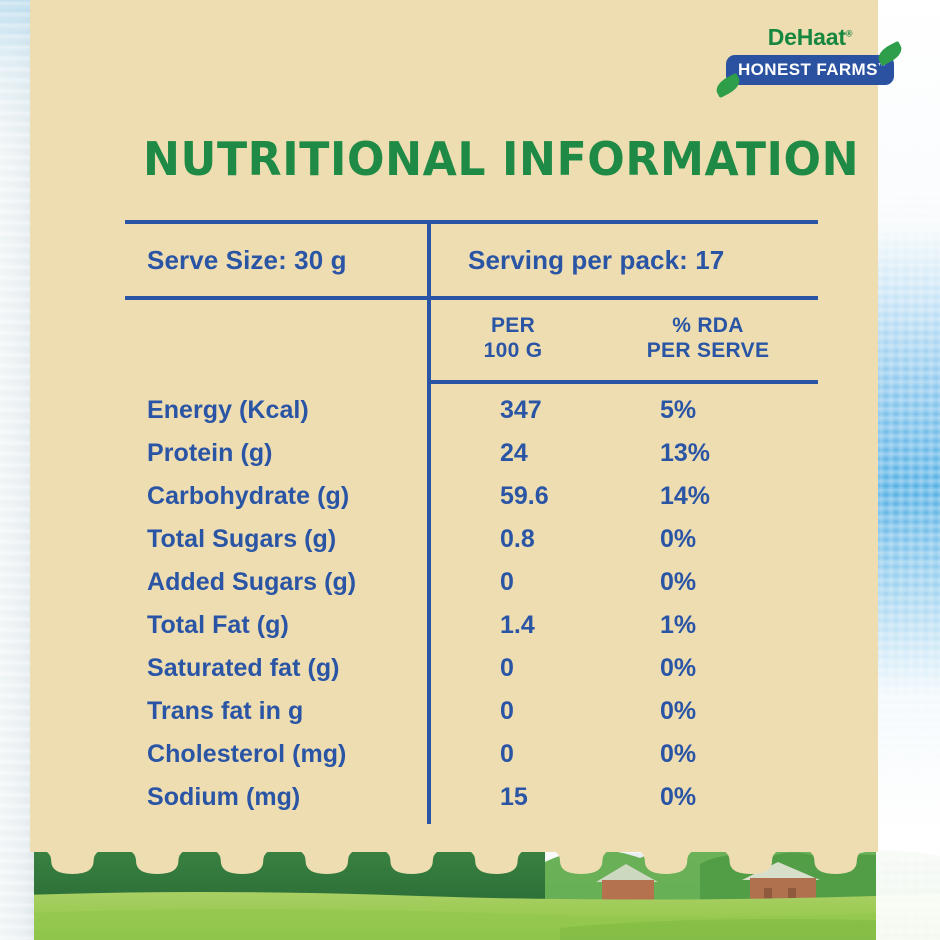 This screenshot has width=940, height=940. Describe the element at coordinates (242, 539) in the screenshot. I see `nutrient-name: Total Sugars (g)` at that location.